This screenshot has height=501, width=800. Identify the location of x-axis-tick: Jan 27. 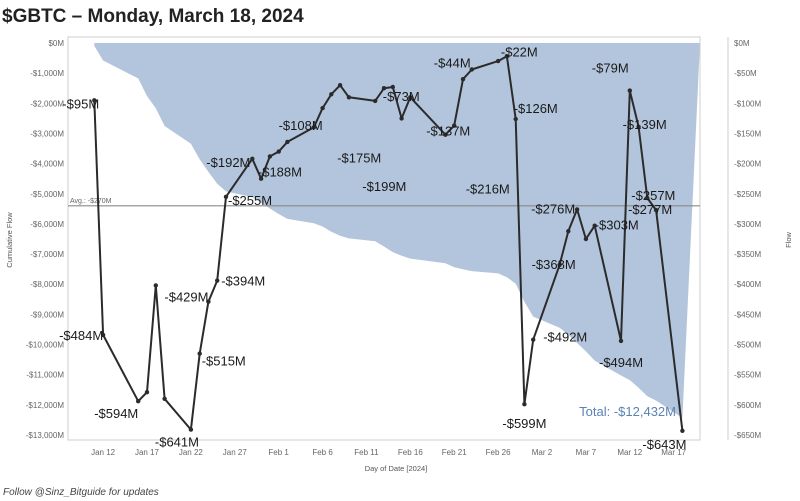
(235, 452).